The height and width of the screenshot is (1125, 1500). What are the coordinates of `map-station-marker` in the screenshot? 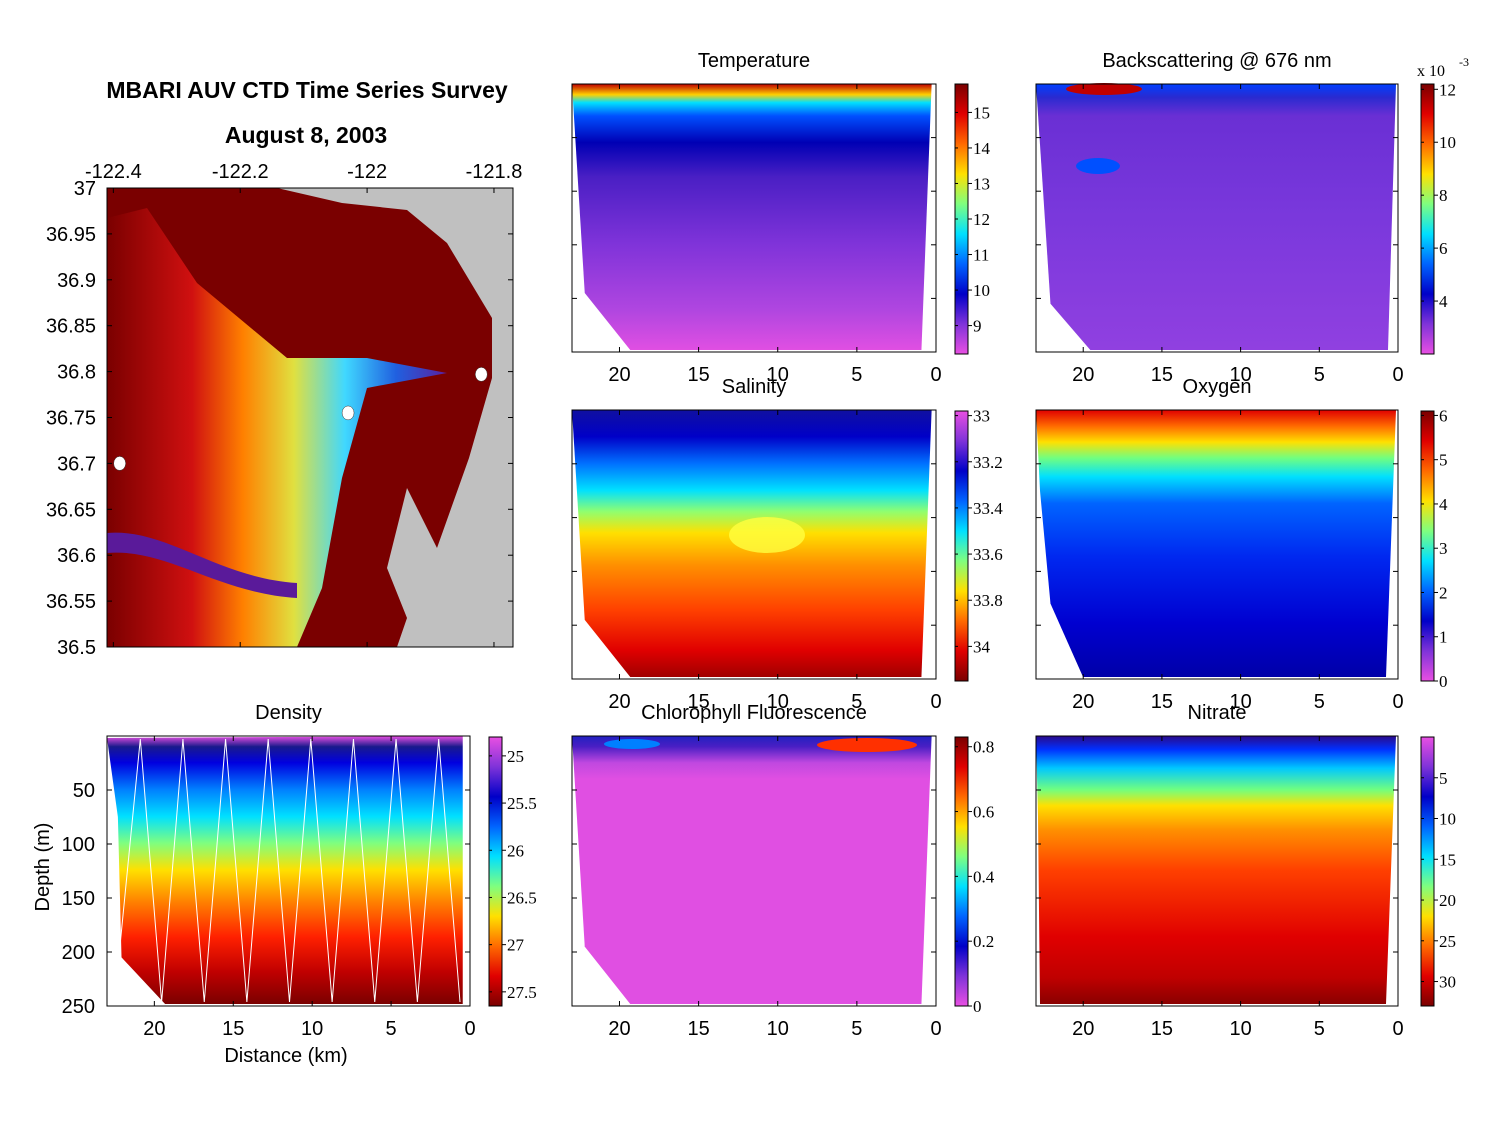 It's located at (119, 463).